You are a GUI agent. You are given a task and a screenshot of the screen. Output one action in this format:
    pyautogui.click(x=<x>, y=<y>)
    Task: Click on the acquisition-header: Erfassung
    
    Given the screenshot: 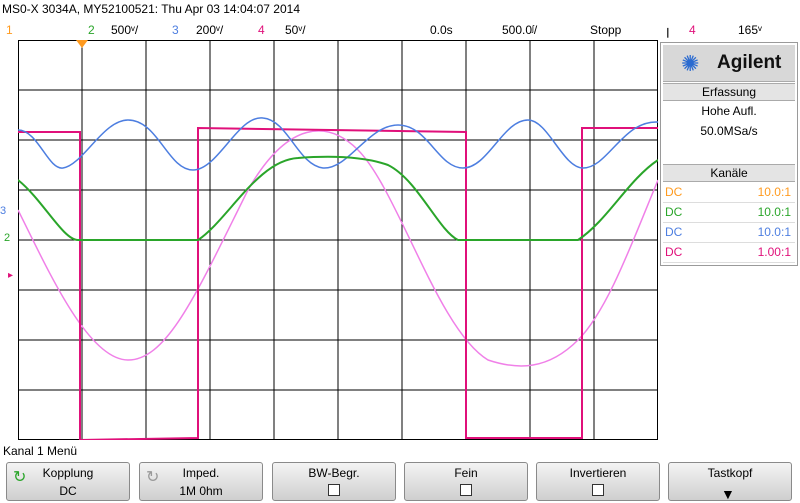 What is the action you would take?
    pyautogui.click(x=729, y=92)
    